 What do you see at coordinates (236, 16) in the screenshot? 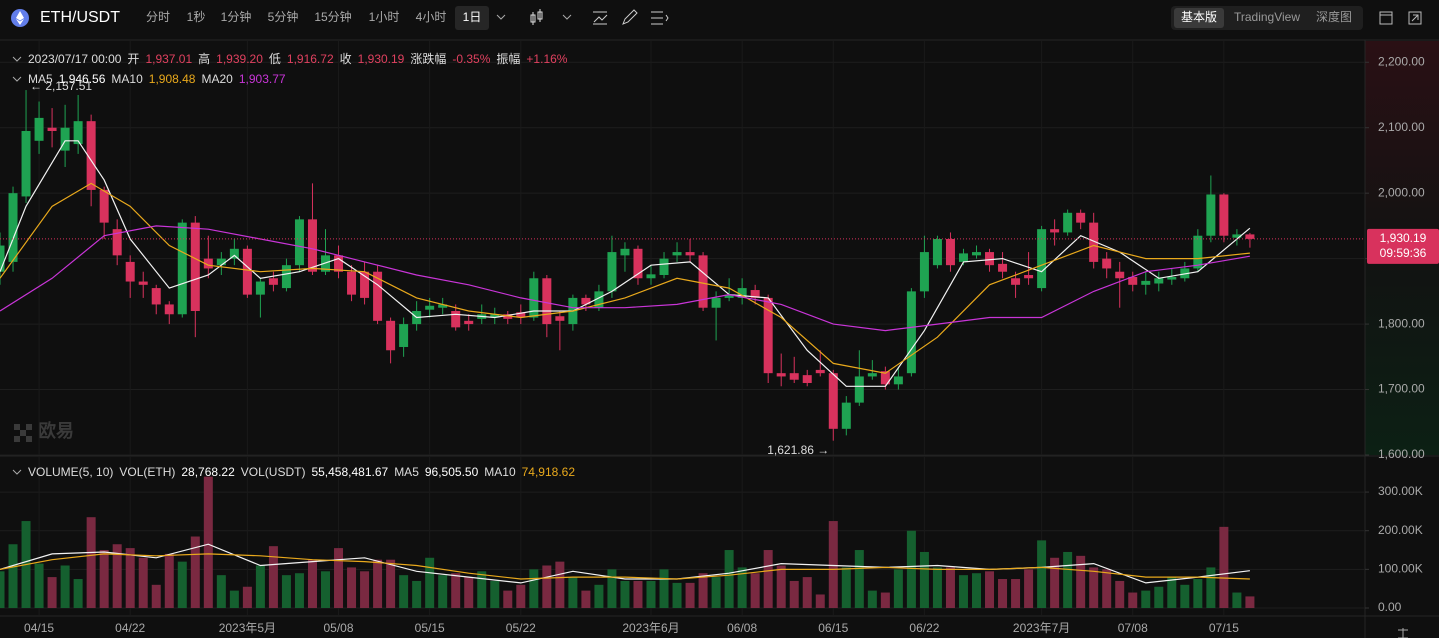
I see `interval-button: 1分钟` at bounding box center [236, 16].